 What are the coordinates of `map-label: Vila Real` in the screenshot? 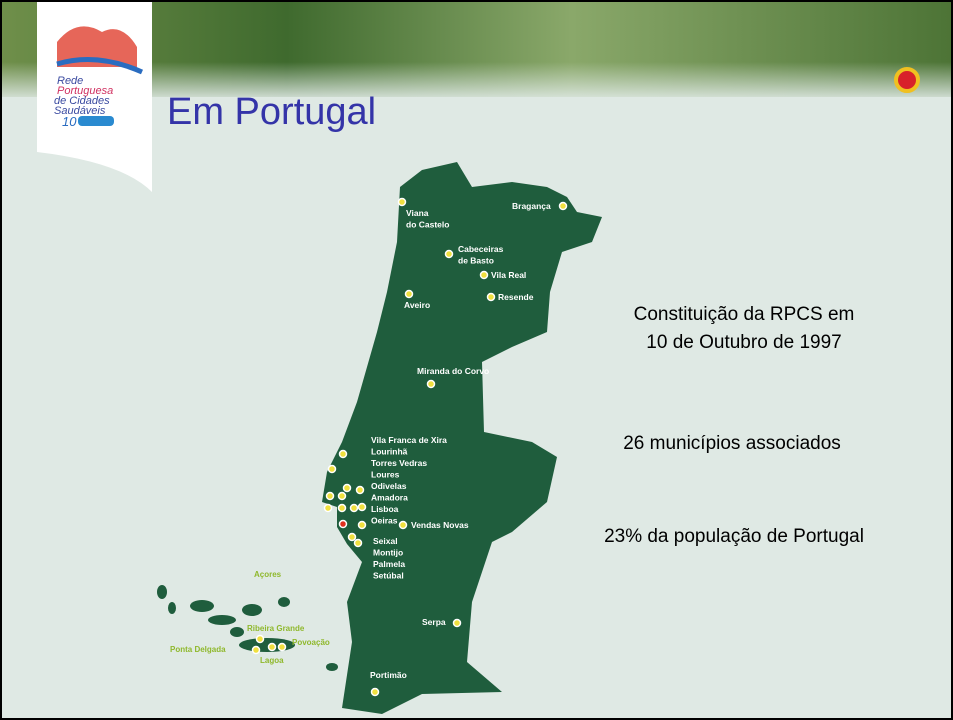 It's located at (508, 275).